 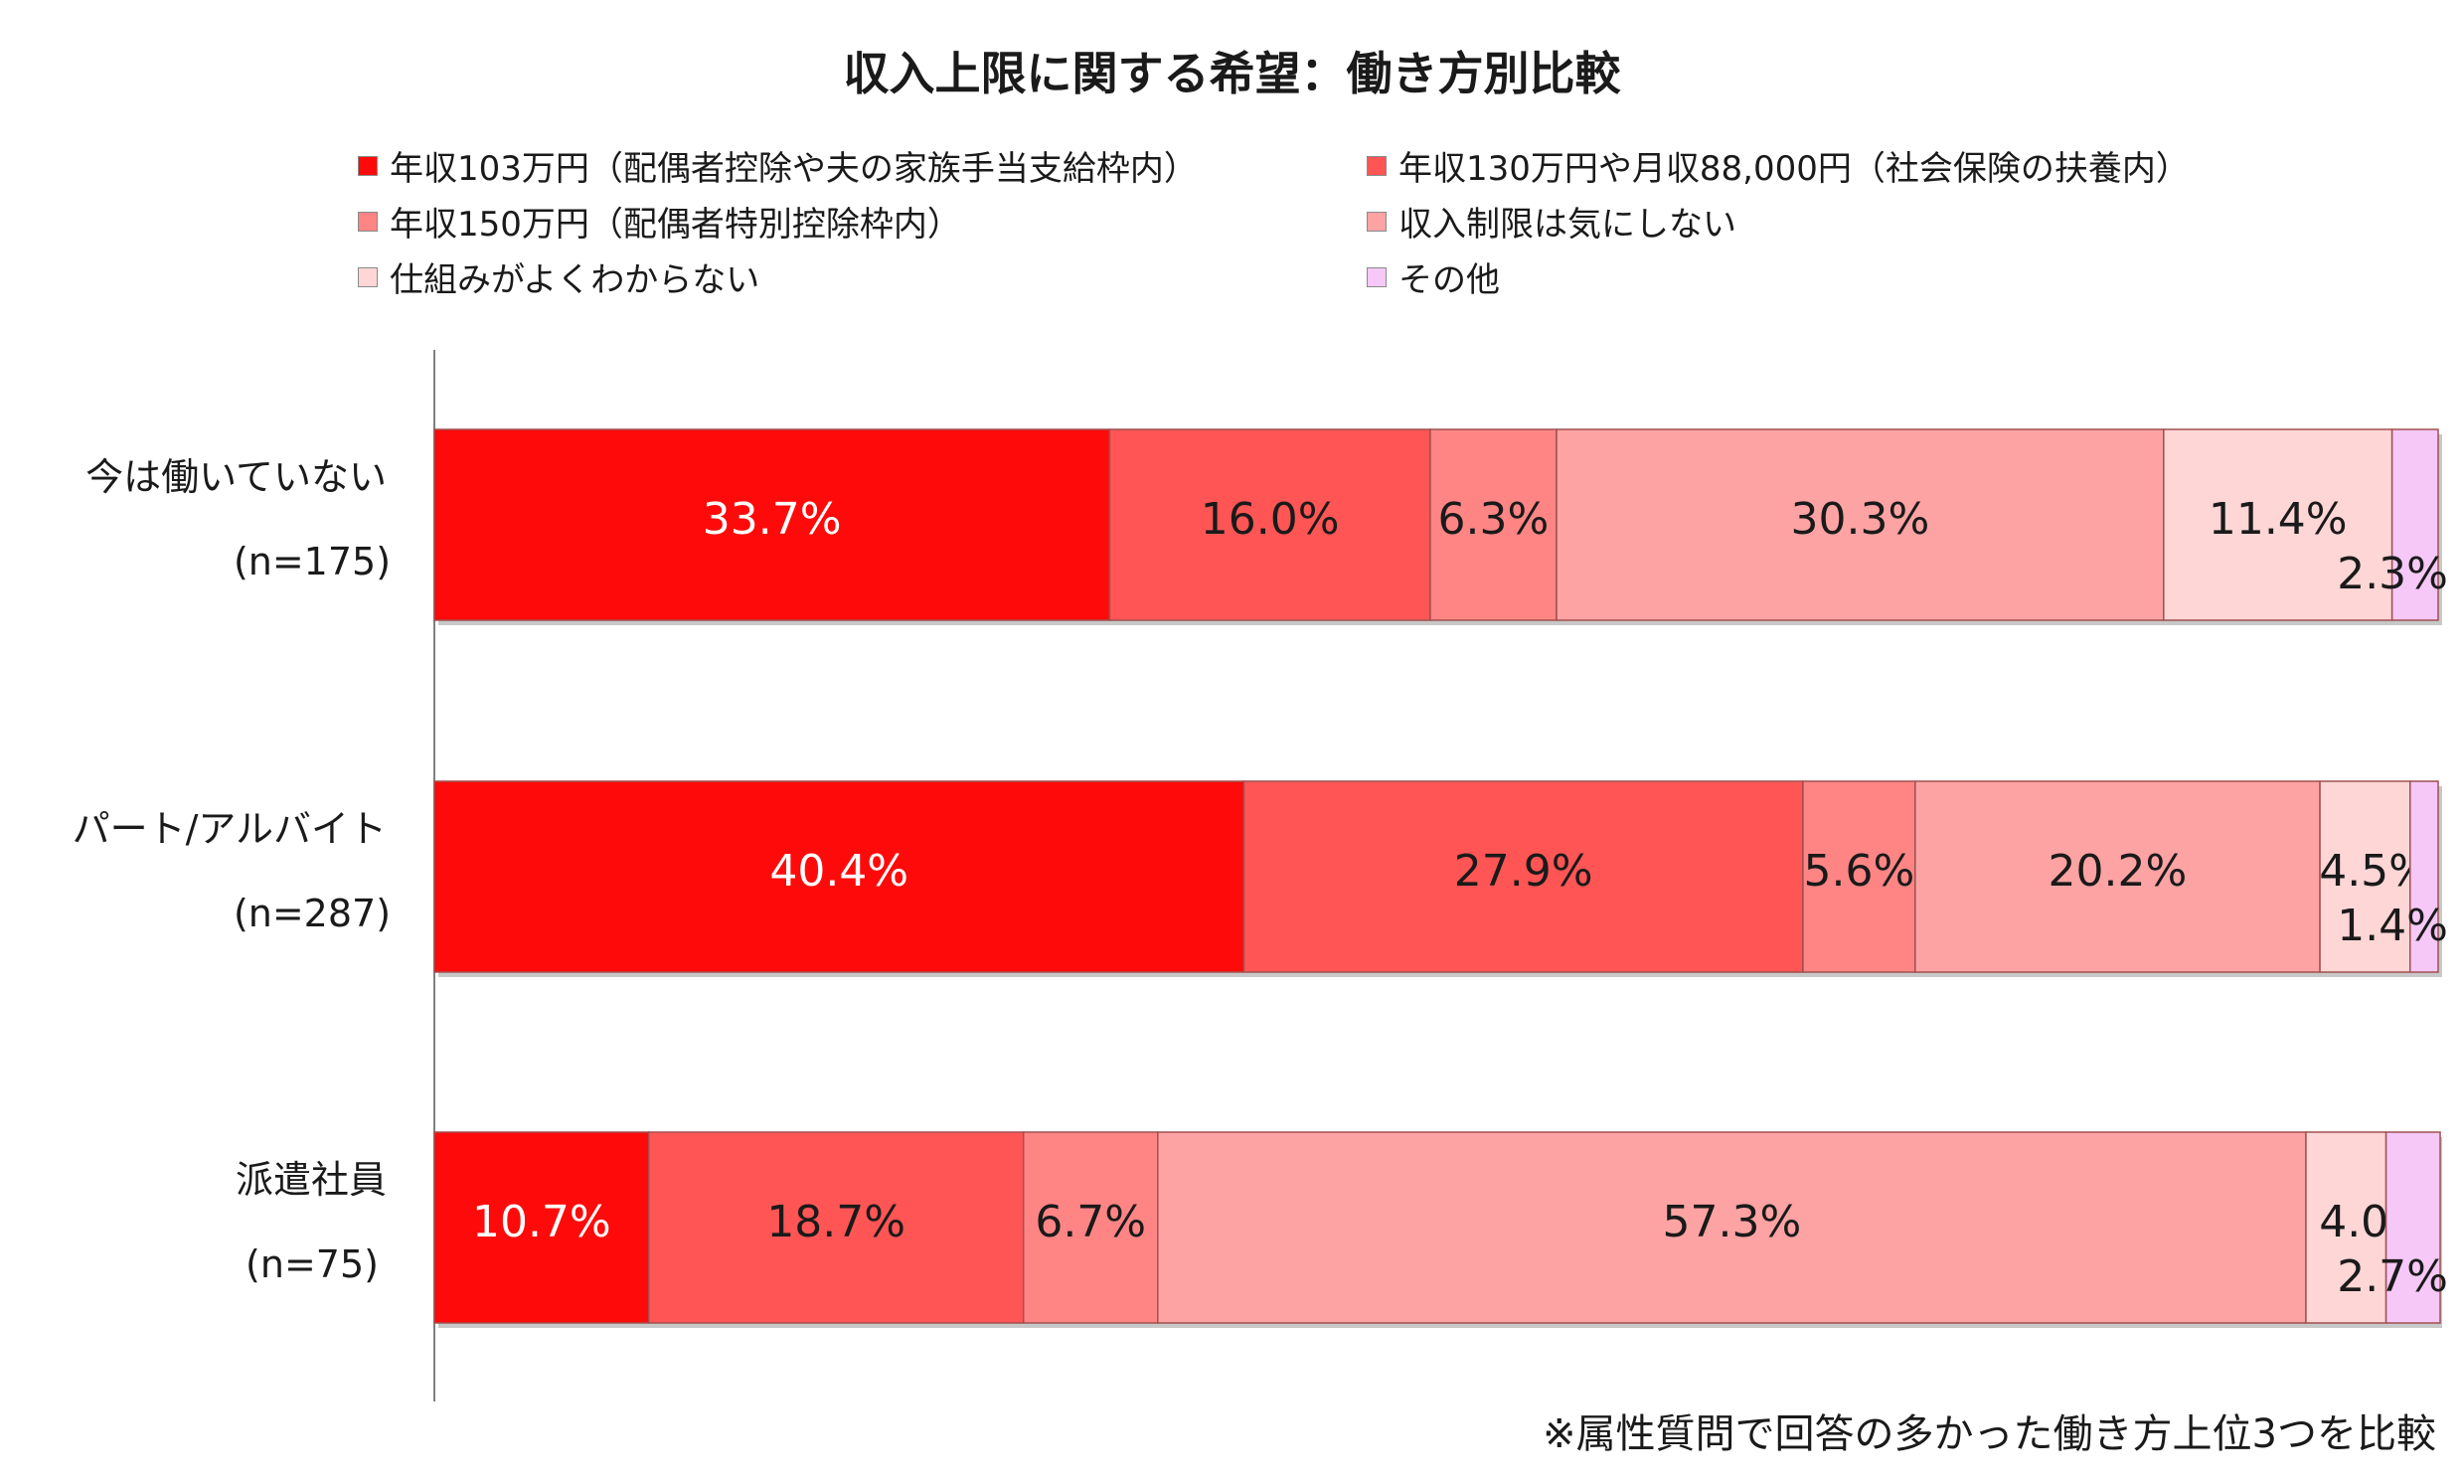 I want to click on legend-item: 年収150万円（配偶者特別控除枠内）, so click(x=660, y=221).